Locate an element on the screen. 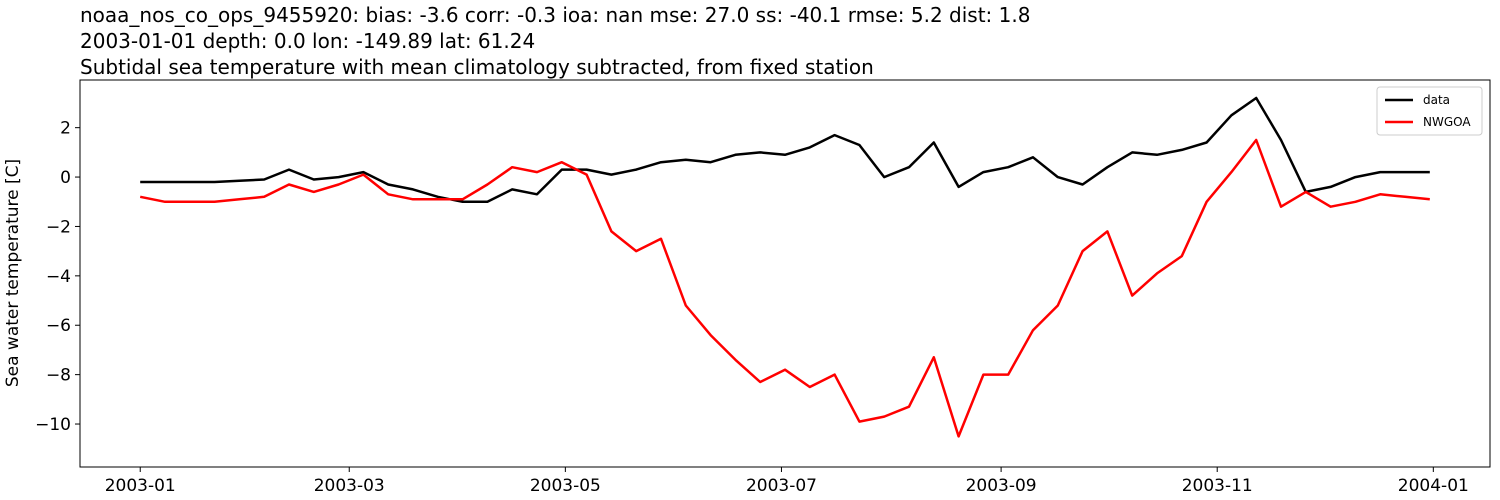  y-tick-label: −2 is located at coordinates (58, 227).